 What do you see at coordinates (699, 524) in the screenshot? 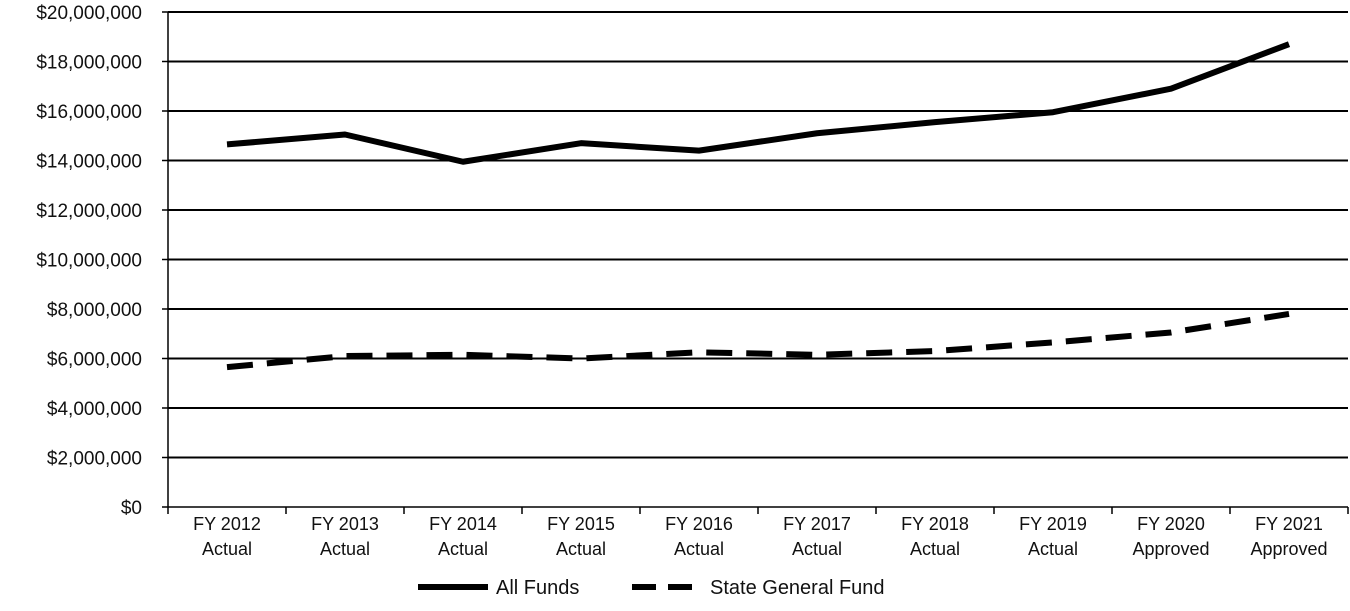
I see `x-tick-label-line1: FY 2016` at bounding box center [699, 524].